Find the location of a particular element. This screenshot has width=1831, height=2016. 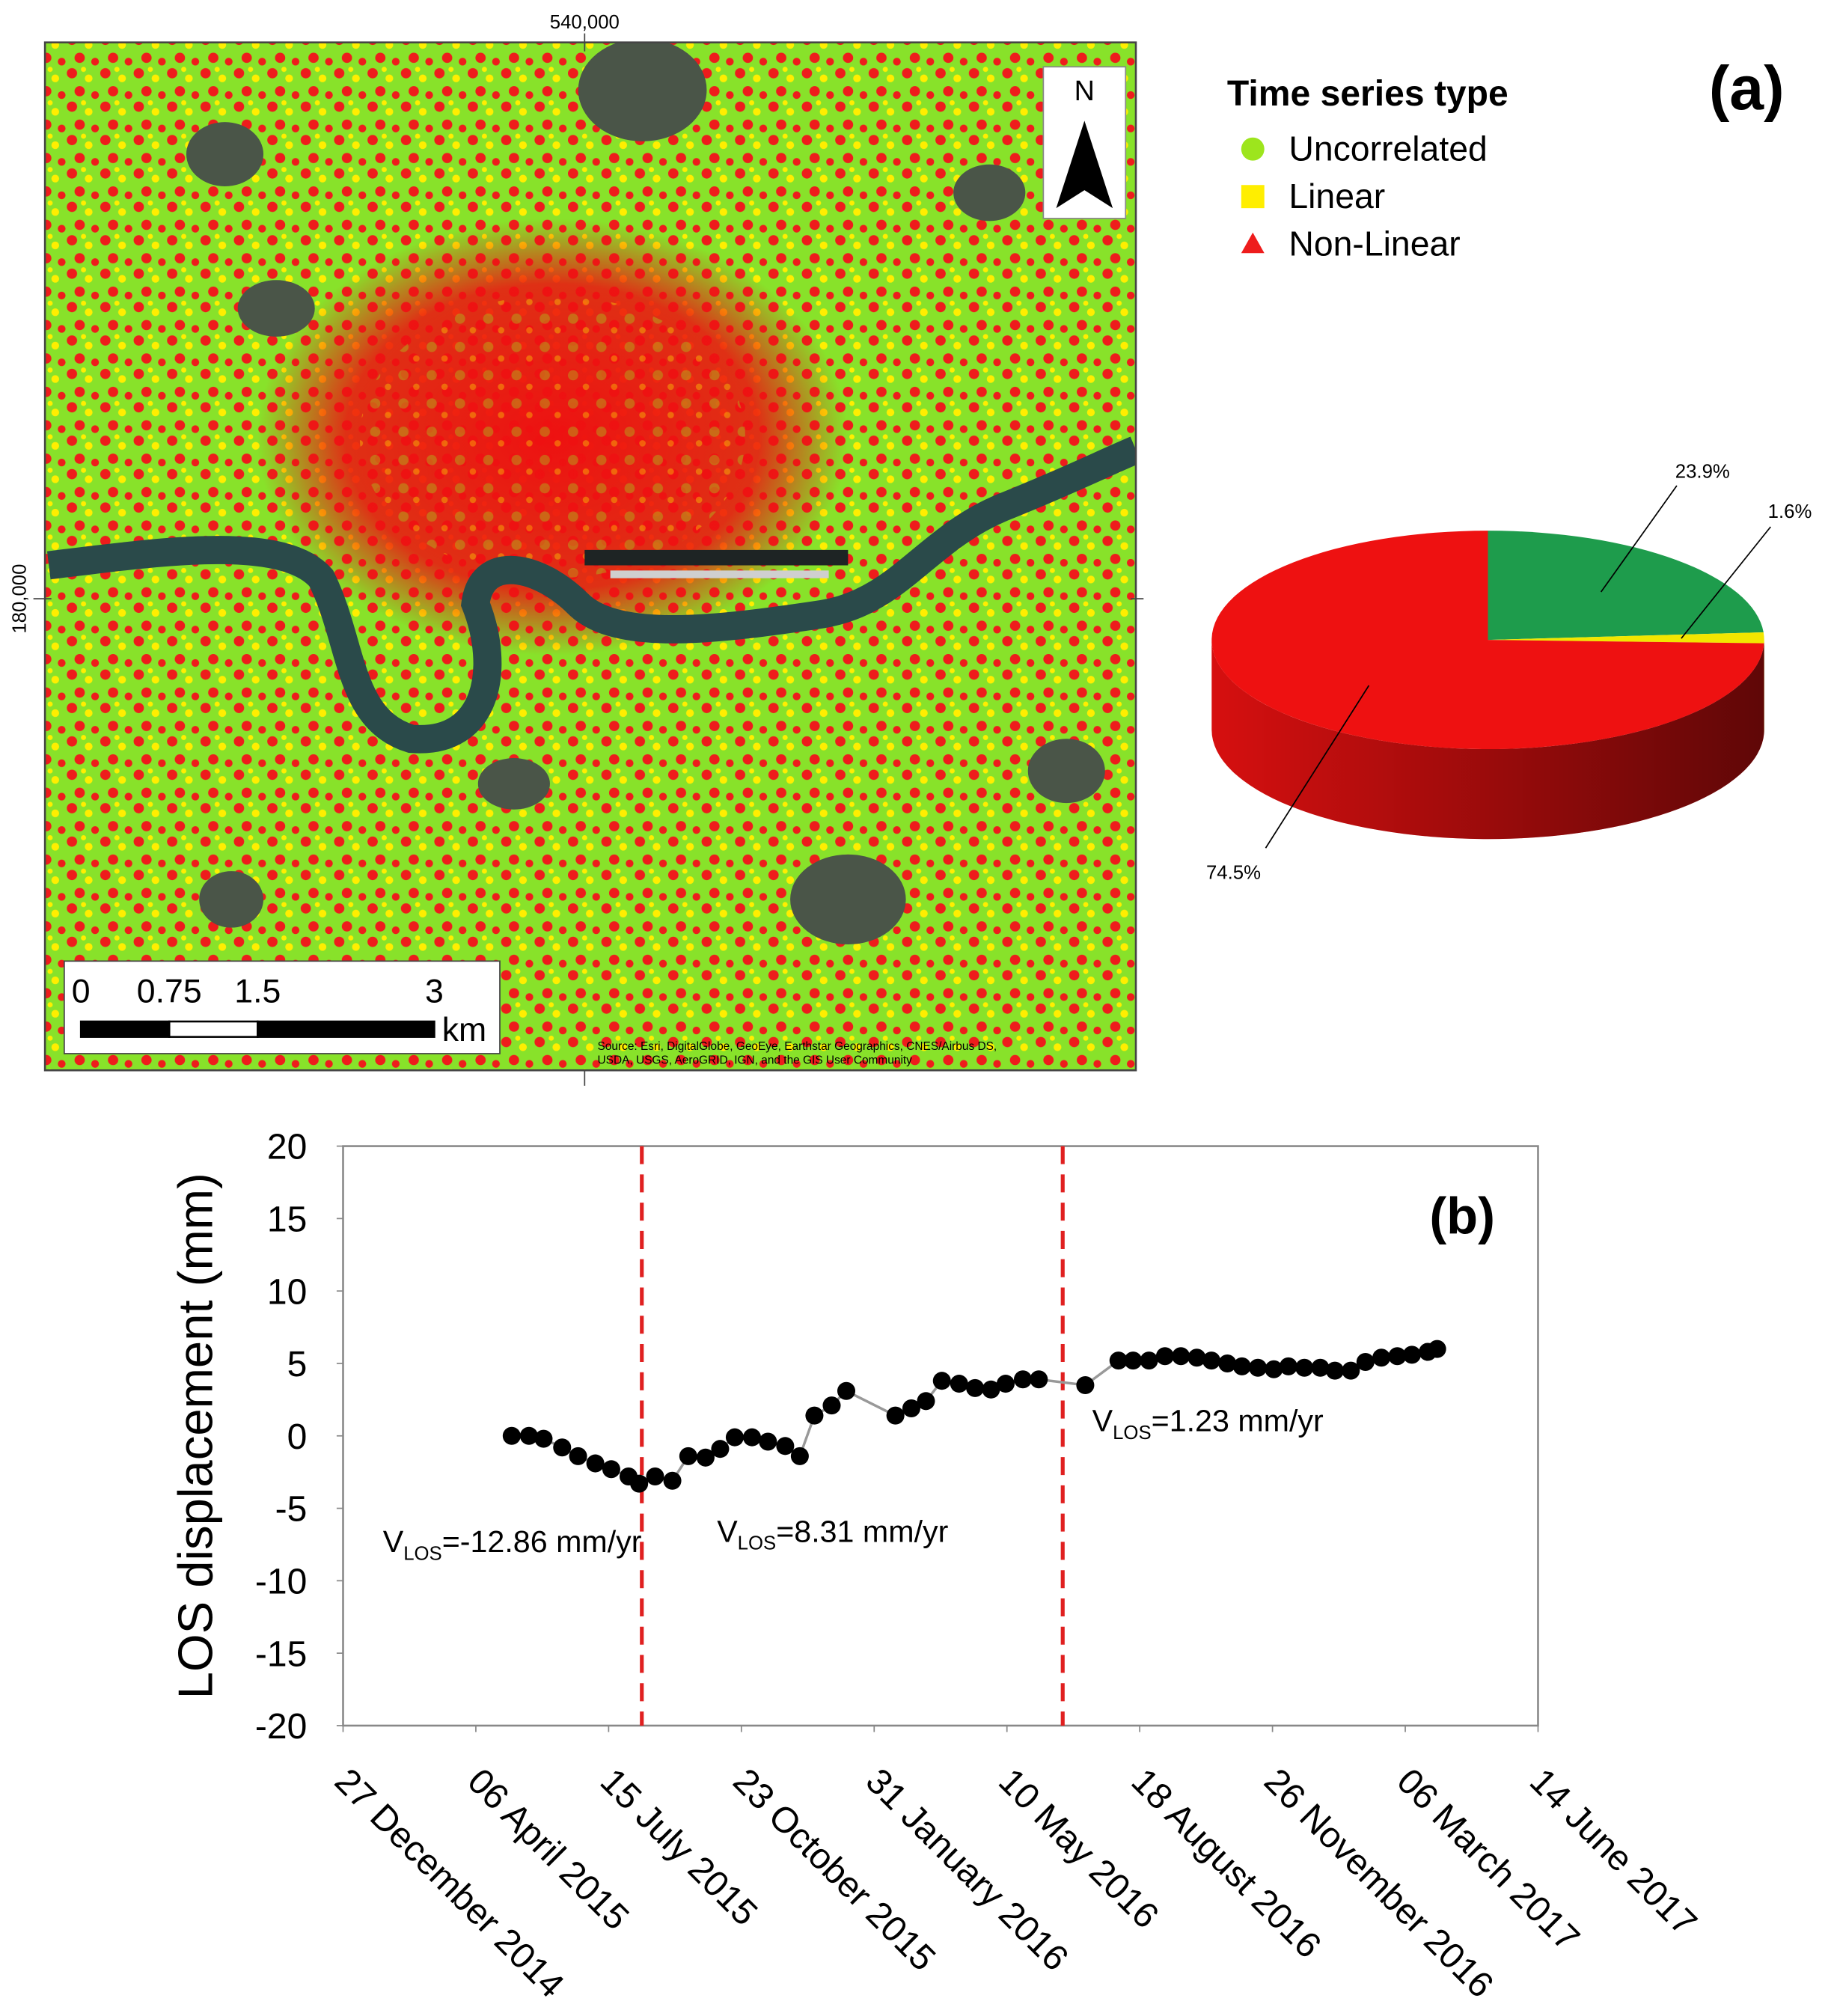

x-tick-label: 26 November 2016 is located at coordinates (1378, 1883).